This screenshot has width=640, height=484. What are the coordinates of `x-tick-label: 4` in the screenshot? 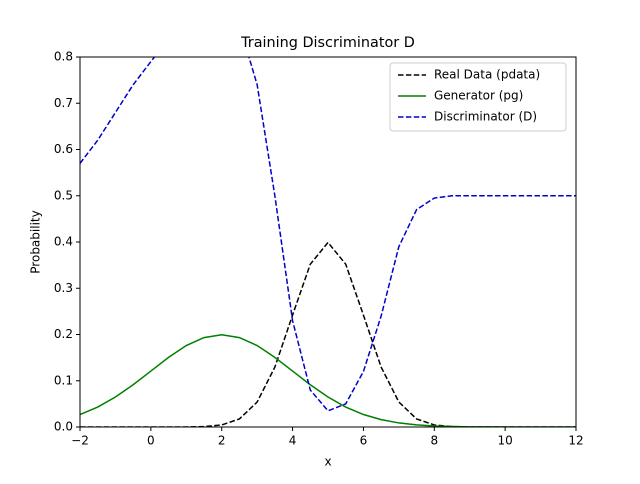 It's located at (293, 441).